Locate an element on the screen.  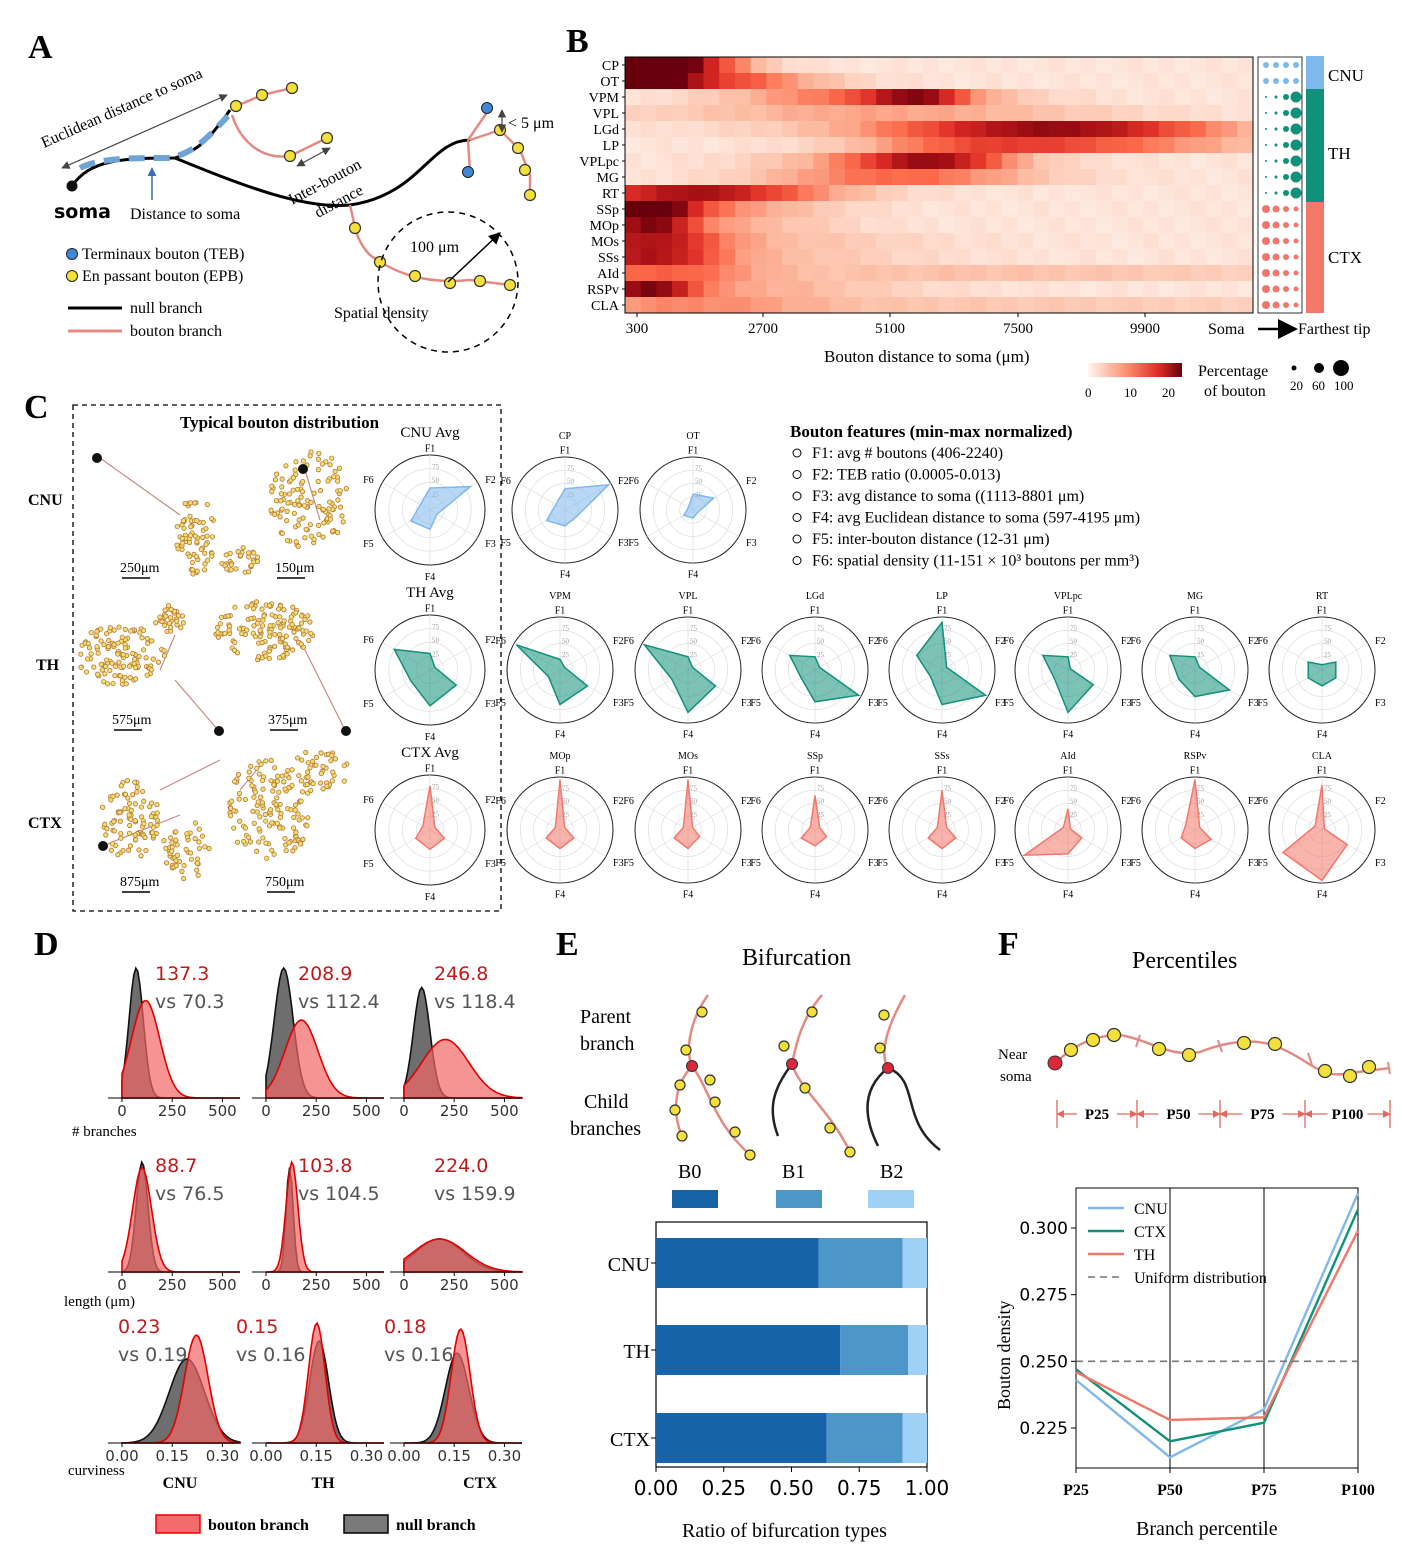
ridge-column-label: TH is located at coordinates (323, 1483).